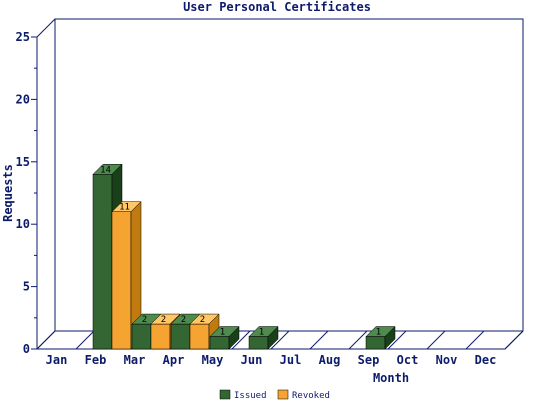  What do you see at coordinates (57, 360) in the screenshot?
I see `x-tick-label: Jan` at bounding box center [57, 360].